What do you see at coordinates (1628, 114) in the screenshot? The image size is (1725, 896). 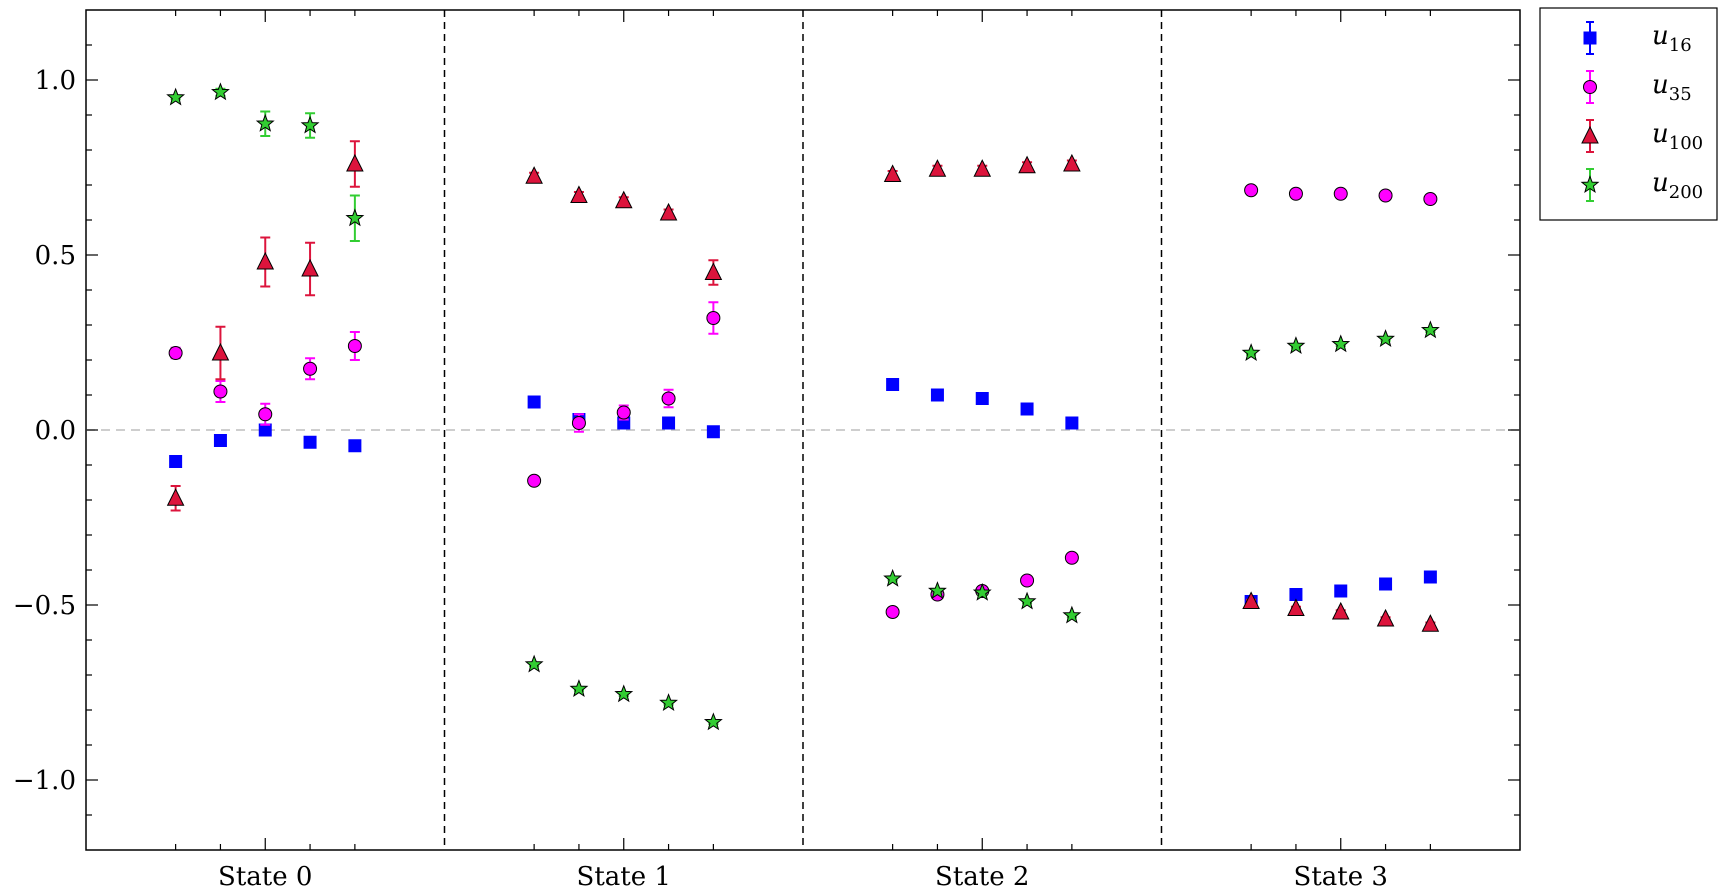 I see `legend-box` at bounding box center [1628, 114].